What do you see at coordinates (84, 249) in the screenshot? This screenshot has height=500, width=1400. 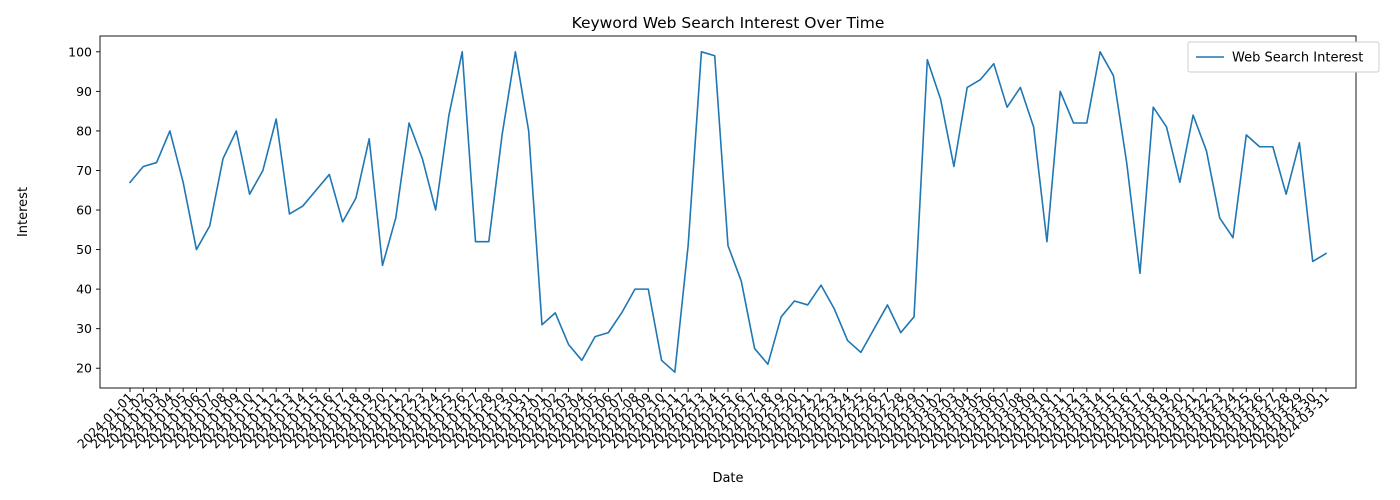 I see `y-tick-label: 50` at bounding box center [84, 249].